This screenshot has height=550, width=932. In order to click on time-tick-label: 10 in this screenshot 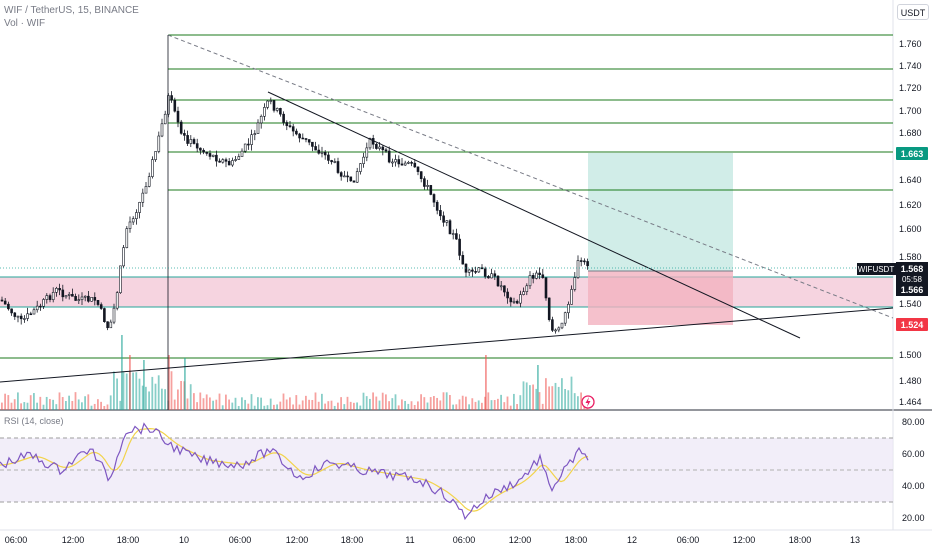, I will do `click(184, 540)`.